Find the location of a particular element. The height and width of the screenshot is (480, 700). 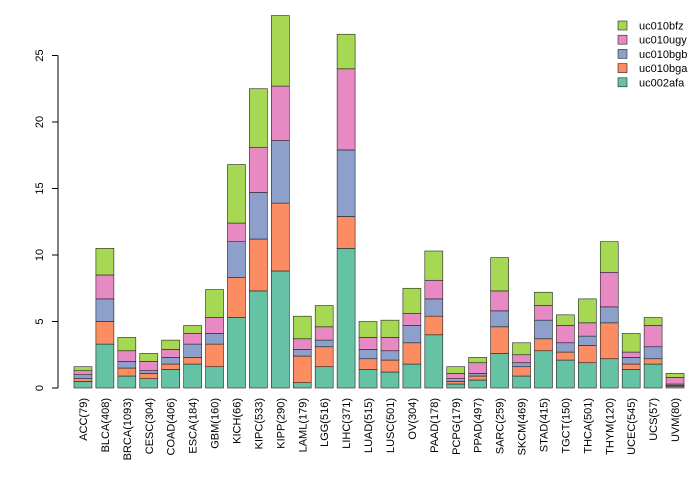

legend-swatch-uc010bgb is located at coordinates (622, 54).